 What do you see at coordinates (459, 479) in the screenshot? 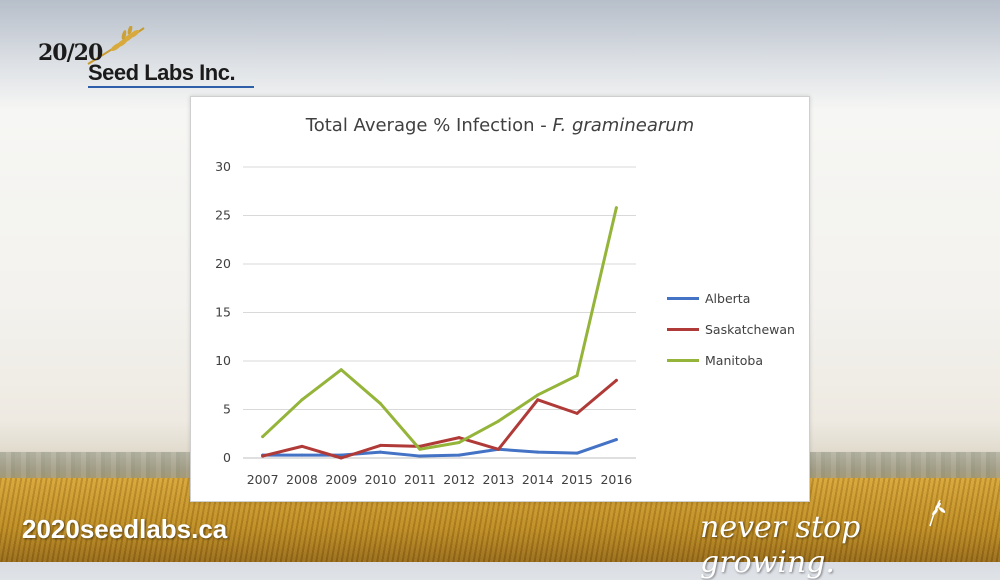
I see `x-tick-label: 2012` at bounding box center [459, 479].